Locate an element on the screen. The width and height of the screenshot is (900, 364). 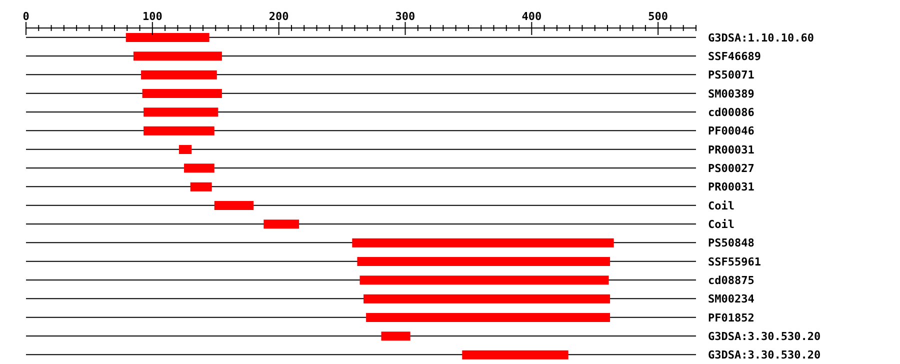
y-tick-label: SSF46689 is located at coordinates (734, 56).